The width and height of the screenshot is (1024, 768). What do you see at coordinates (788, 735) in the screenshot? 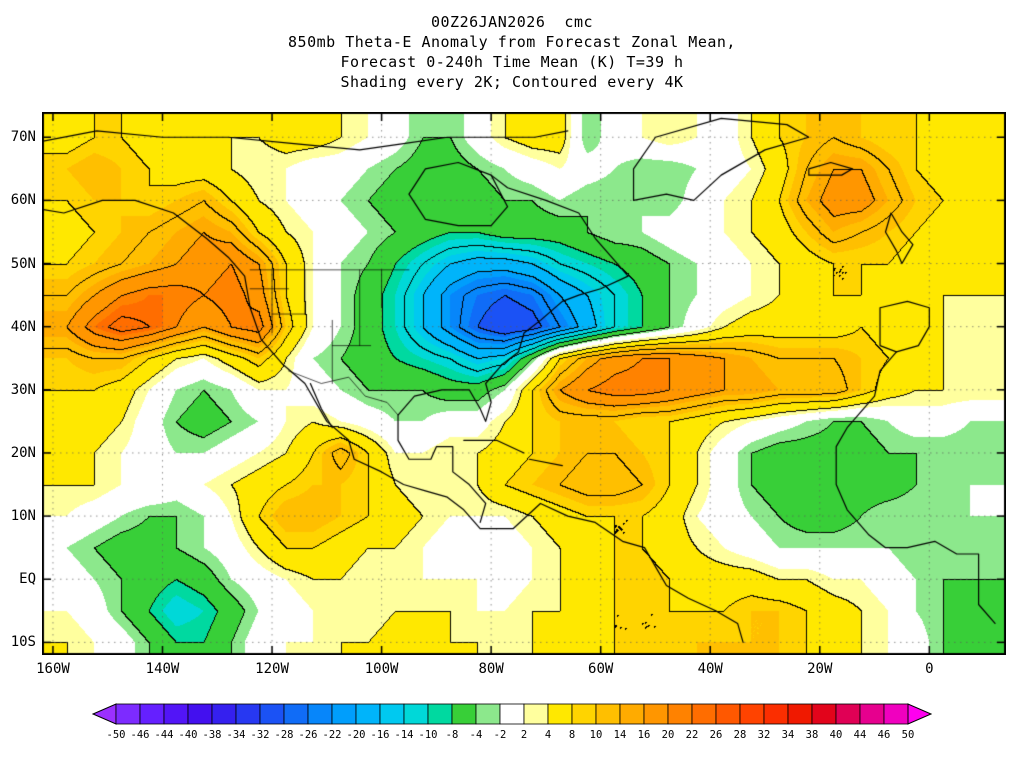
I see `colorbar-tick-label: 34` at bounding box center [788, 735].